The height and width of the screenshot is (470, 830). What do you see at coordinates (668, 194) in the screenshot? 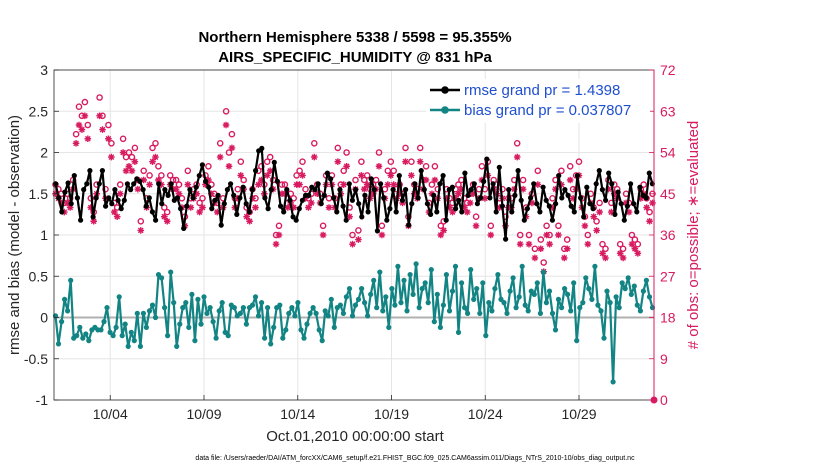
I see `right-tick-label: 45` at bounding box center [668, 194].